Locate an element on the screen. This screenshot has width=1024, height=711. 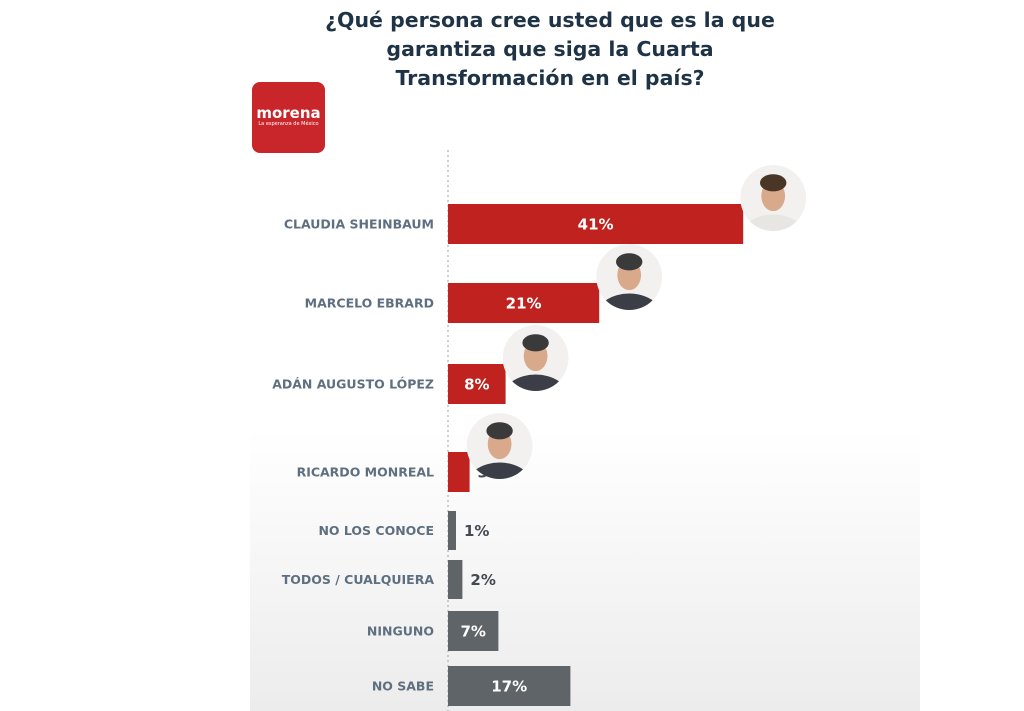
photo-marcelo-ebrard is located at coordinates (629, 277).